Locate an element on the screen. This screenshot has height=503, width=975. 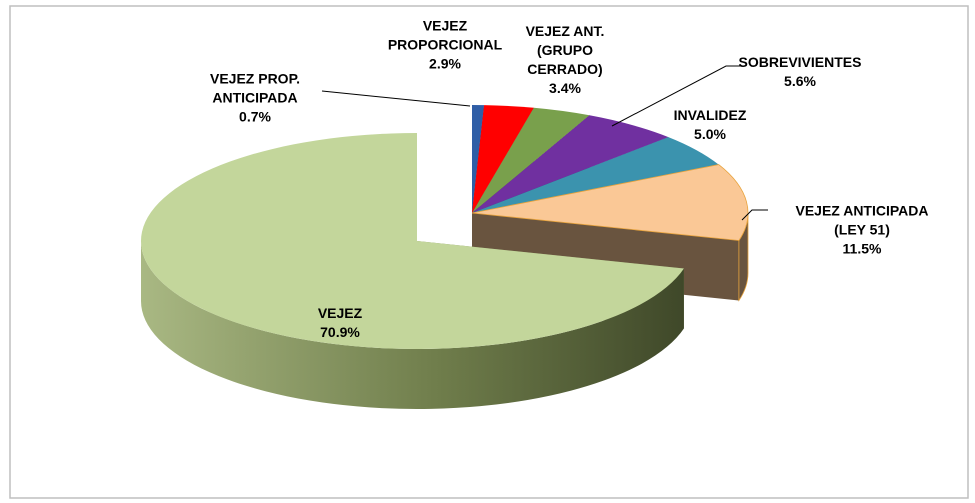
value-label: 11.5% is located at coordinates (862, 248).